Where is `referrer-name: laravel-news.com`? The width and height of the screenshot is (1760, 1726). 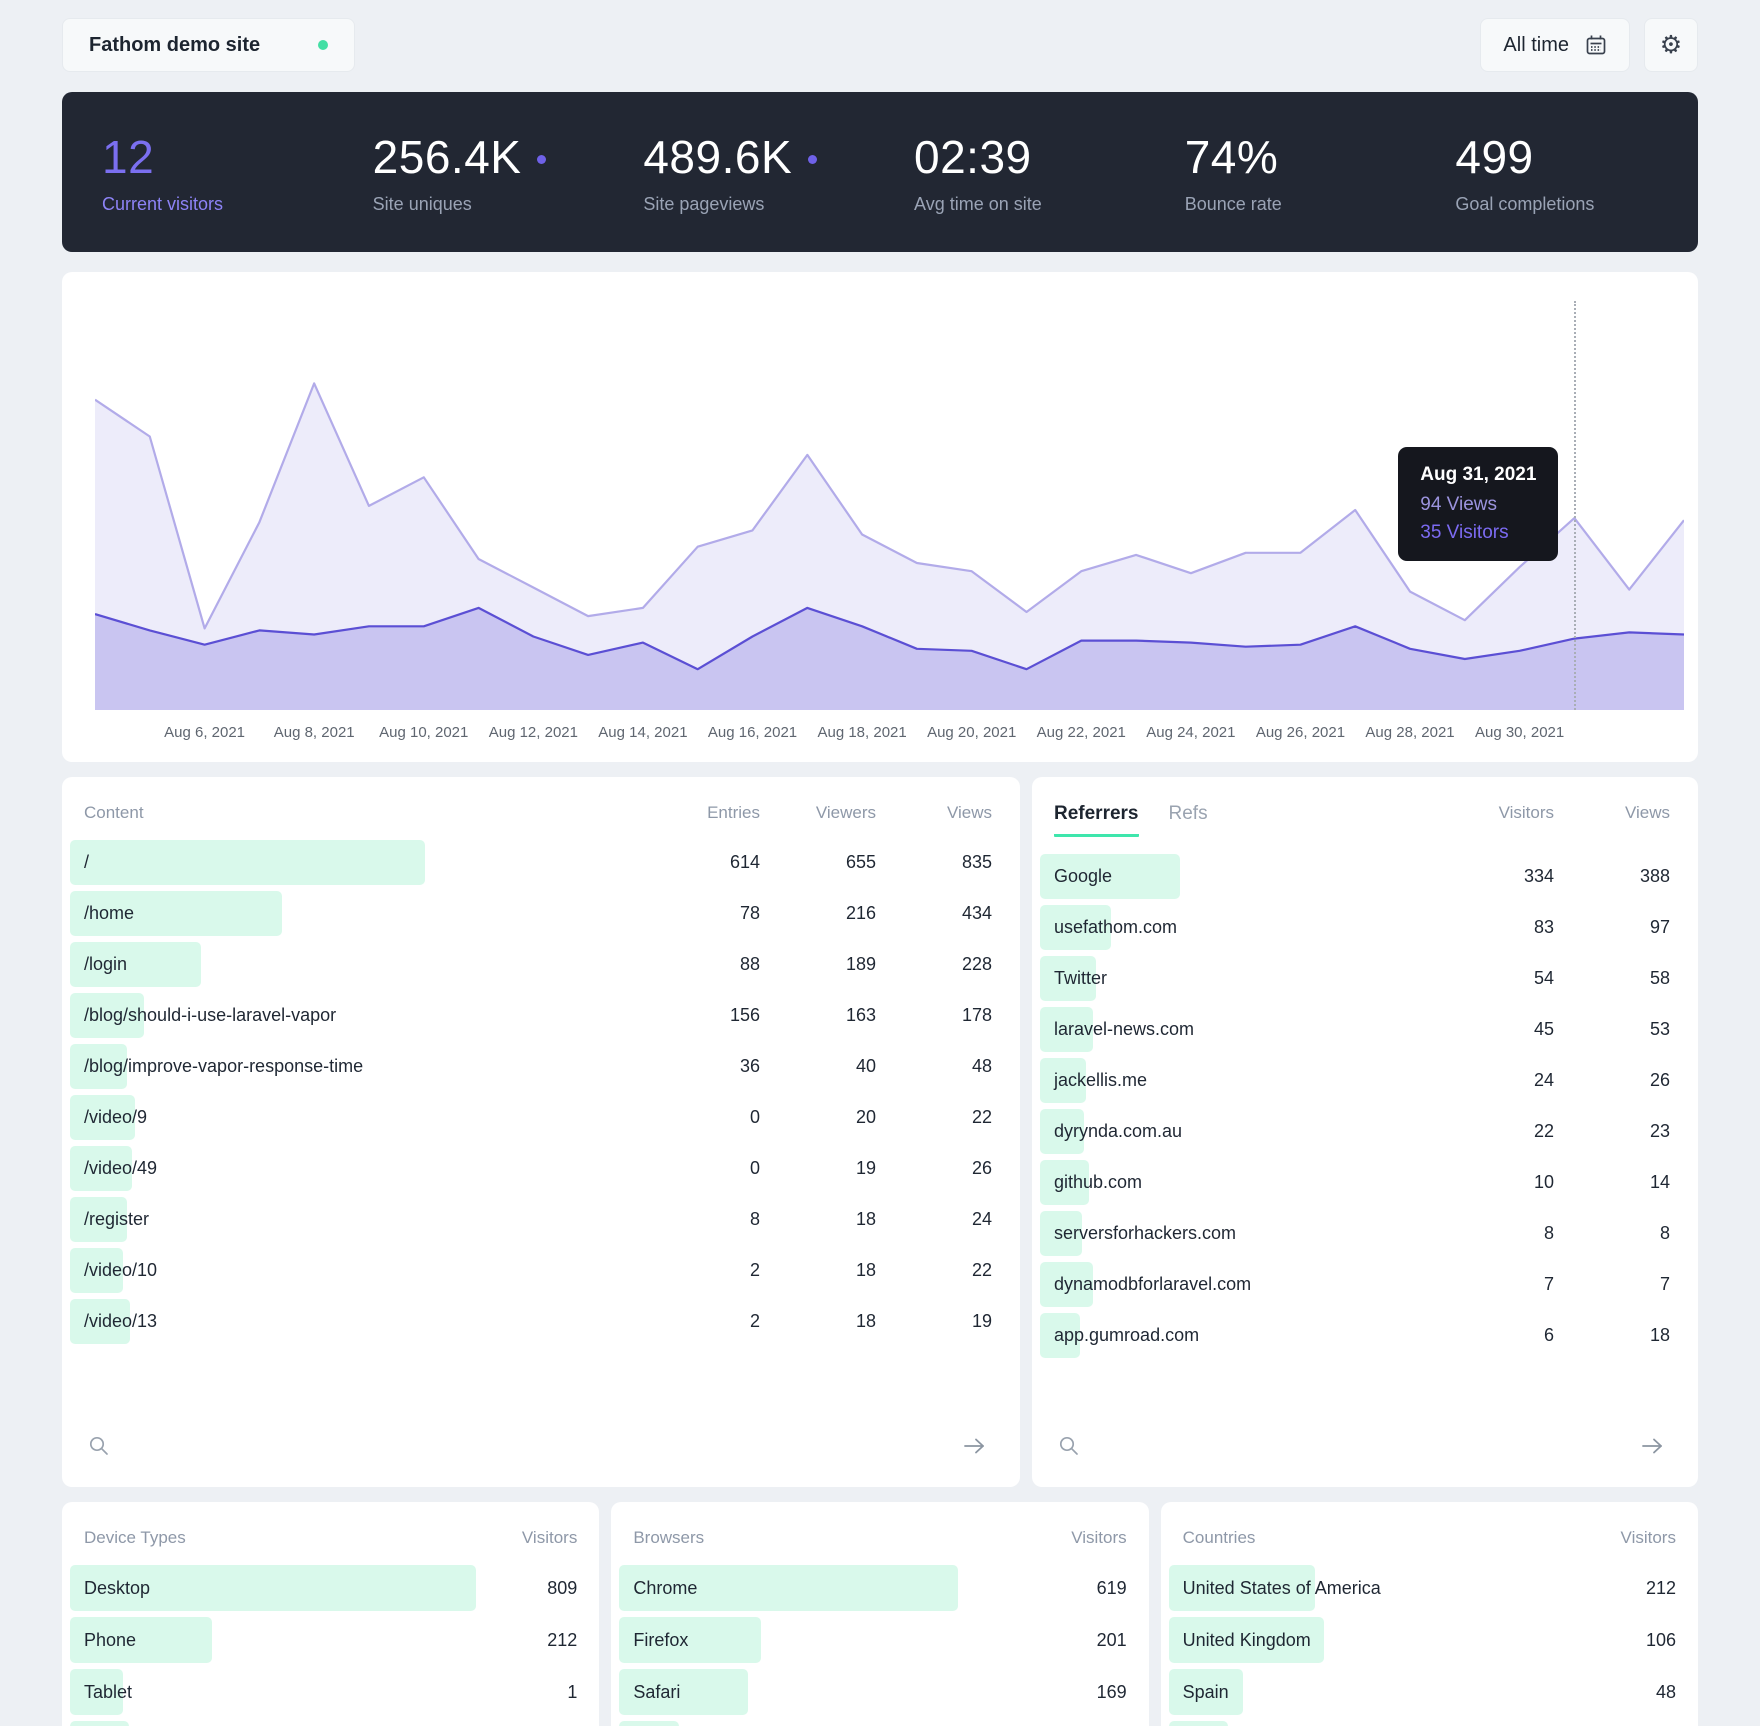 referrer-name: laravel-news.com is located at coordinates (1124, 1029).